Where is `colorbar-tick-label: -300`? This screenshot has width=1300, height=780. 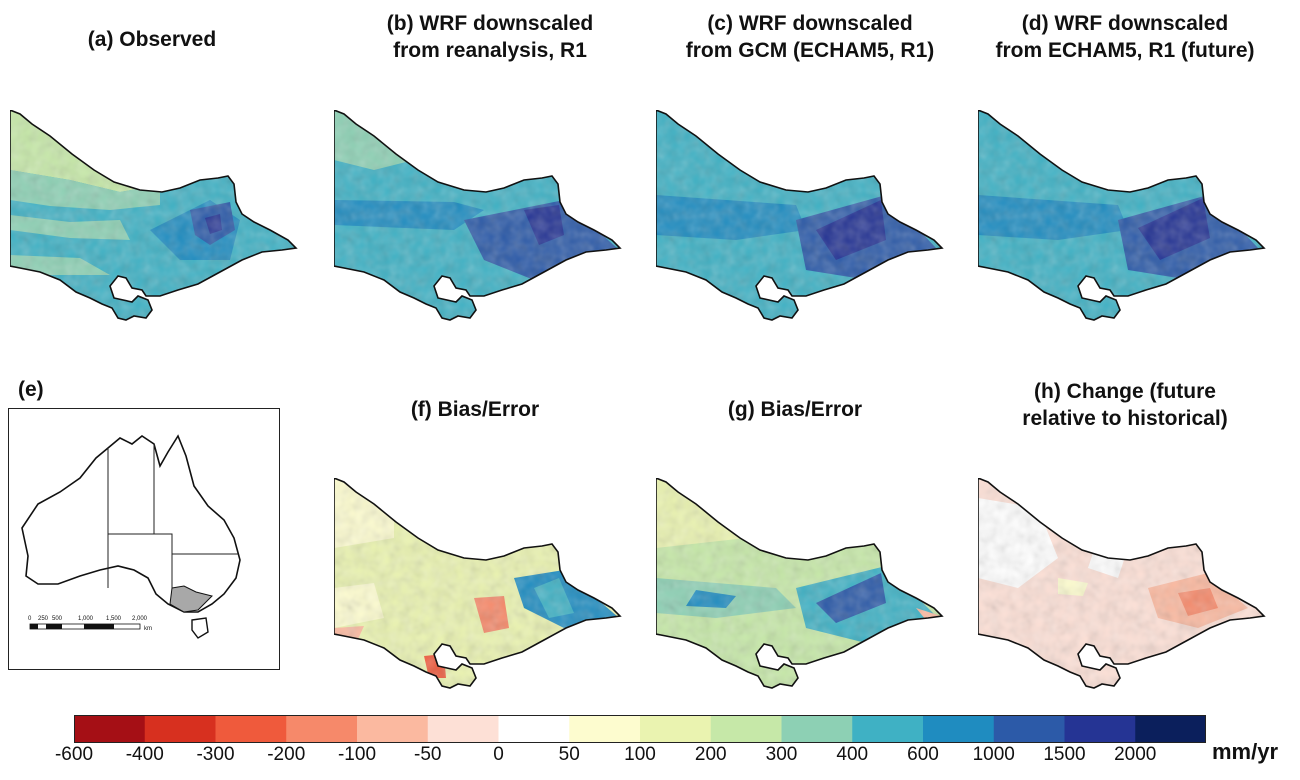 colorbar-tick-label: -300 is located at coordinates (215, 754).